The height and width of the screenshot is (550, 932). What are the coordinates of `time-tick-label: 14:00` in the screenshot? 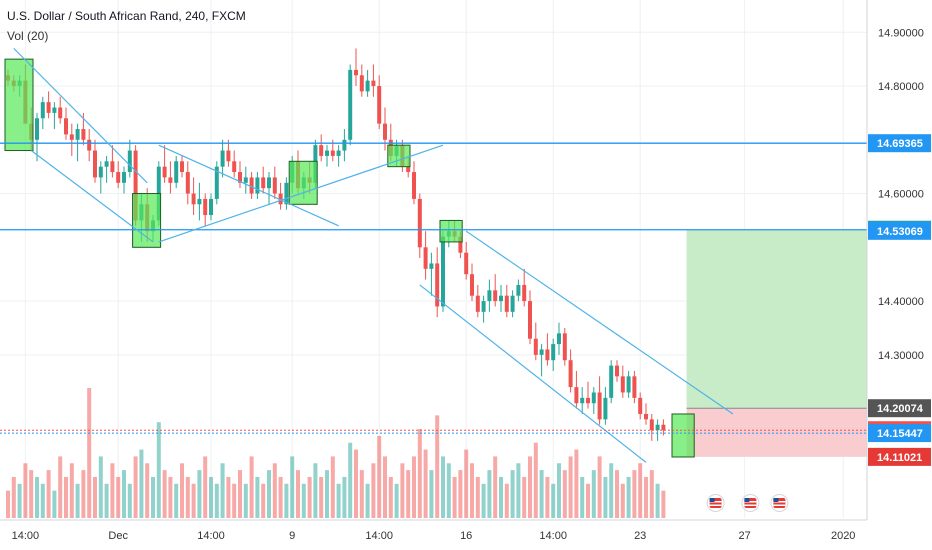 It's located at (211, 536).